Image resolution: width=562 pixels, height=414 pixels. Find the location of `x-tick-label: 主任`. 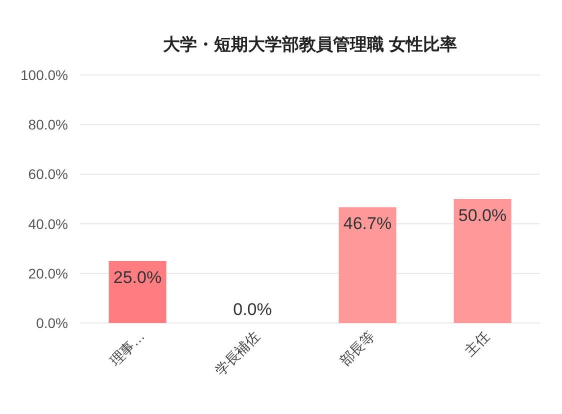

x-tick-label: 主任 is located at coordinates (477, 343).